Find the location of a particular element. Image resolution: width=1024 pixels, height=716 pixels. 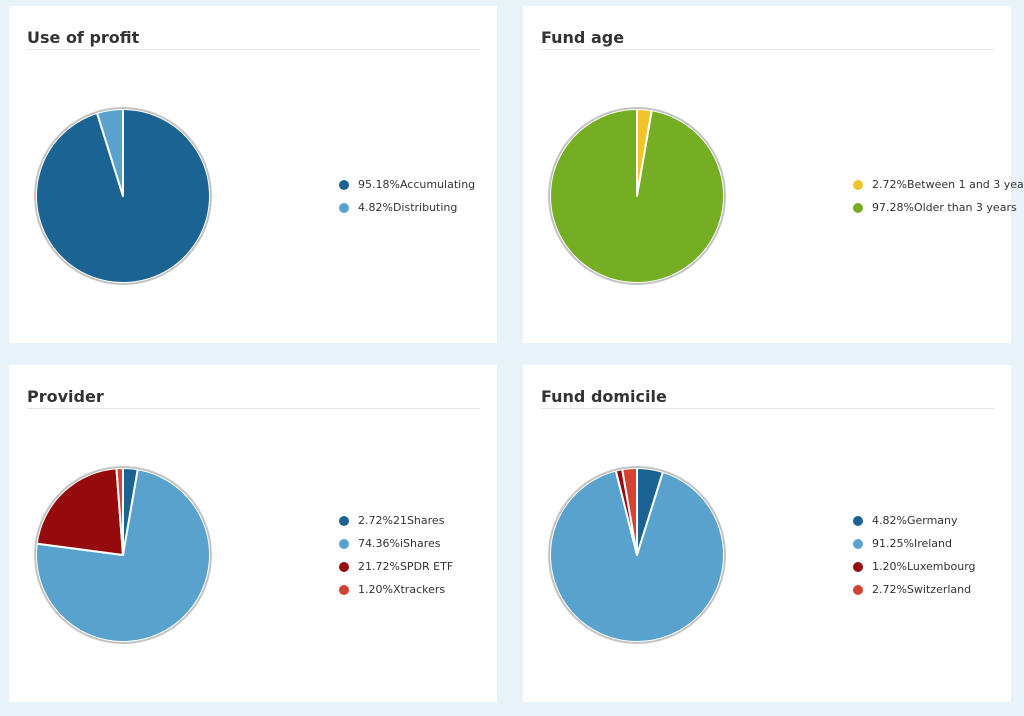

legend-label: Accumulating is located at coordinates (437, 184).